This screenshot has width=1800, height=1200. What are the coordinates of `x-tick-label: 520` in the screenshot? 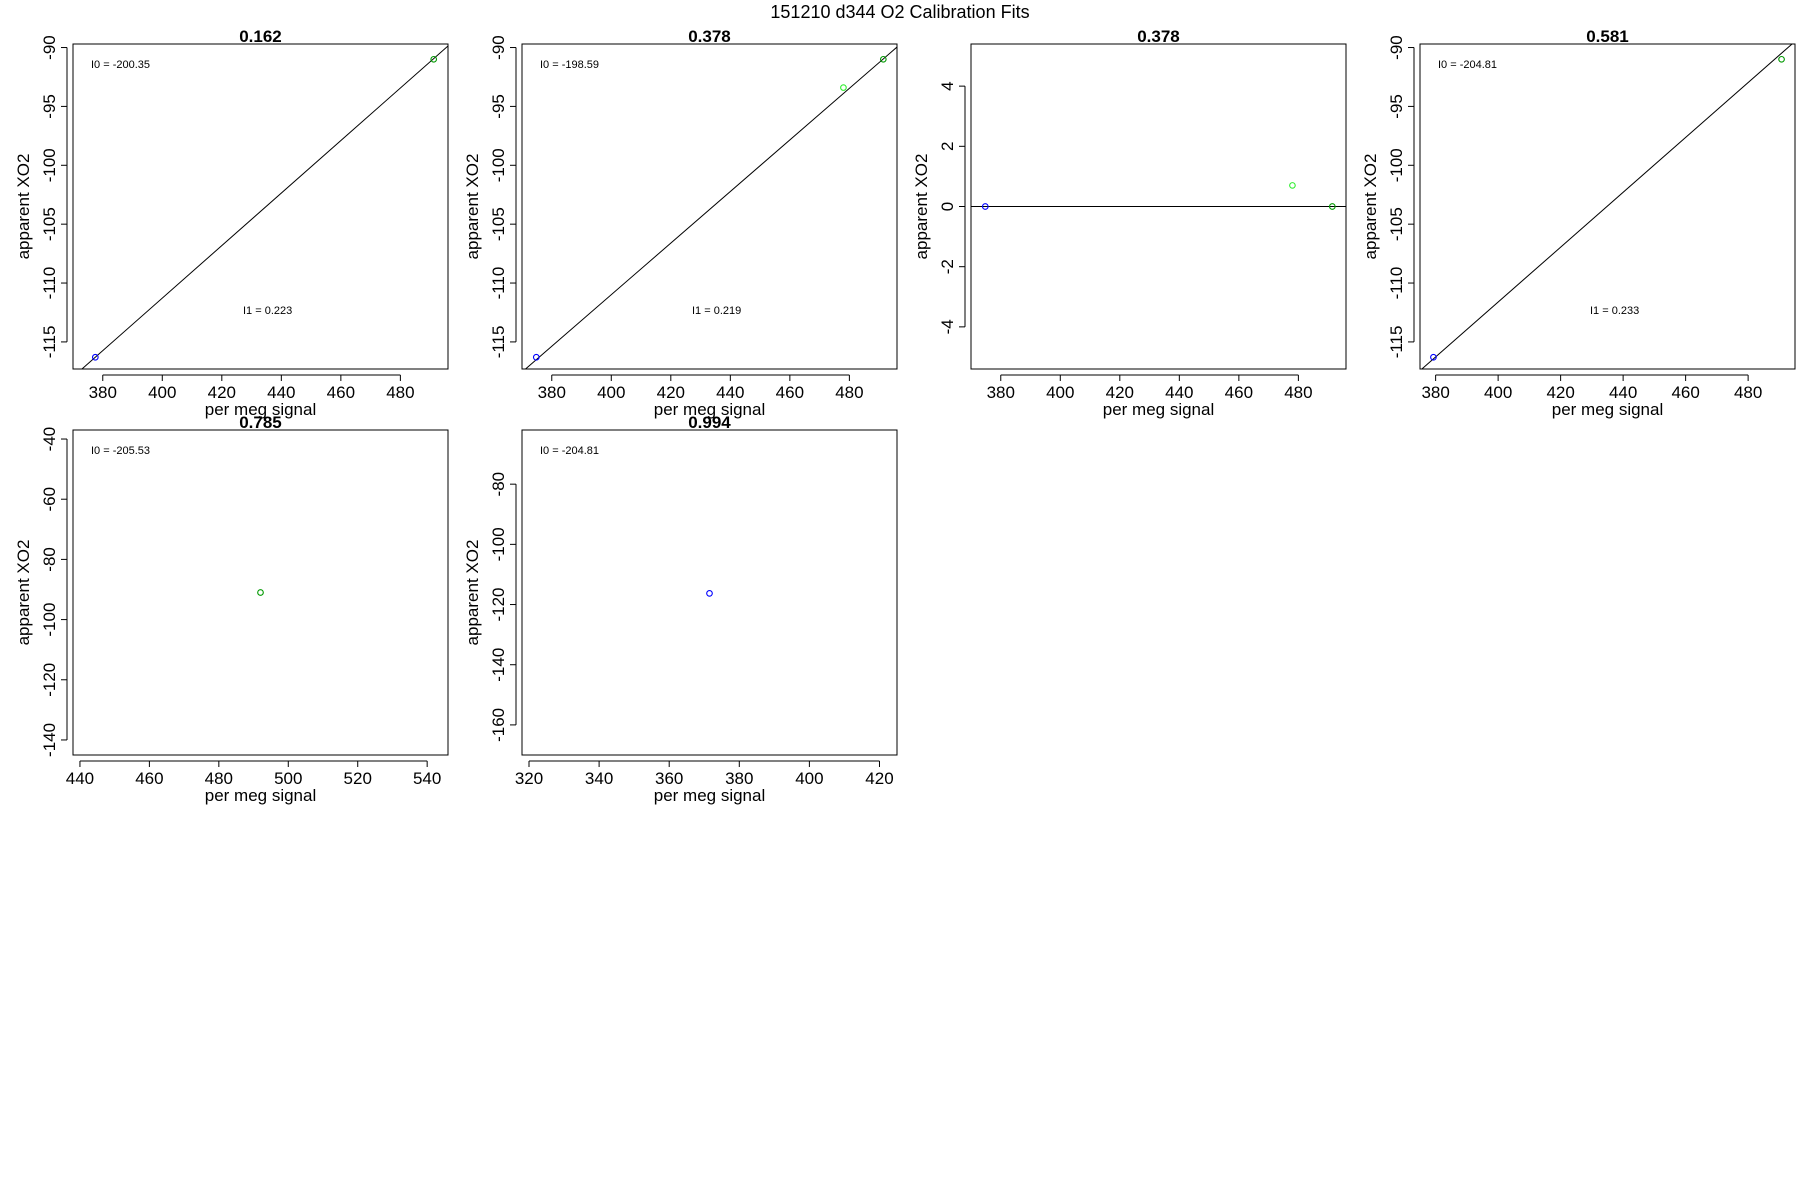 It's located at (358, 778).